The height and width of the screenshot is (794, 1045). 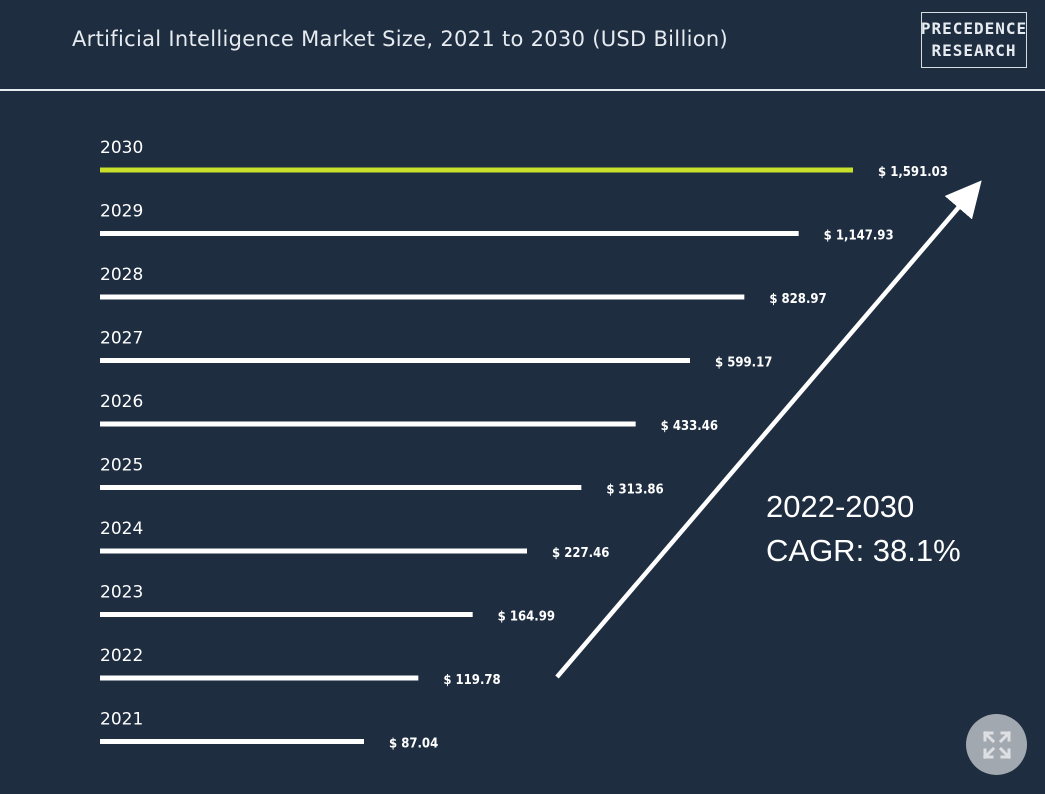 I want to click on cagr-annotation: 2022-2030 CAGR: 38.1%, so click(x=863, y=529).